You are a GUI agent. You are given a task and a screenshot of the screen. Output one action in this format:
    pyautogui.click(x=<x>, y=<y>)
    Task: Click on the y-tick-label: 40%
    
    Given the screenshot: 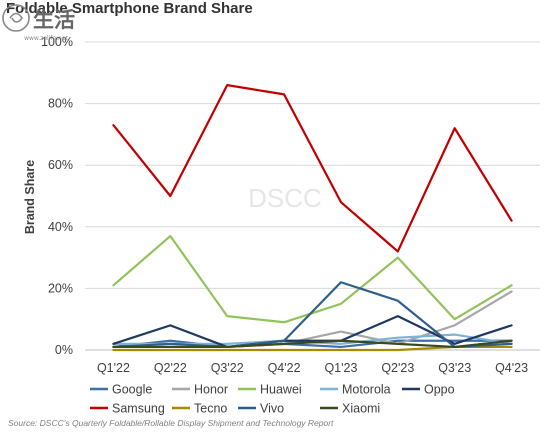 What is the action you would take?
    pyautogui.click(x=60, y=227)
    